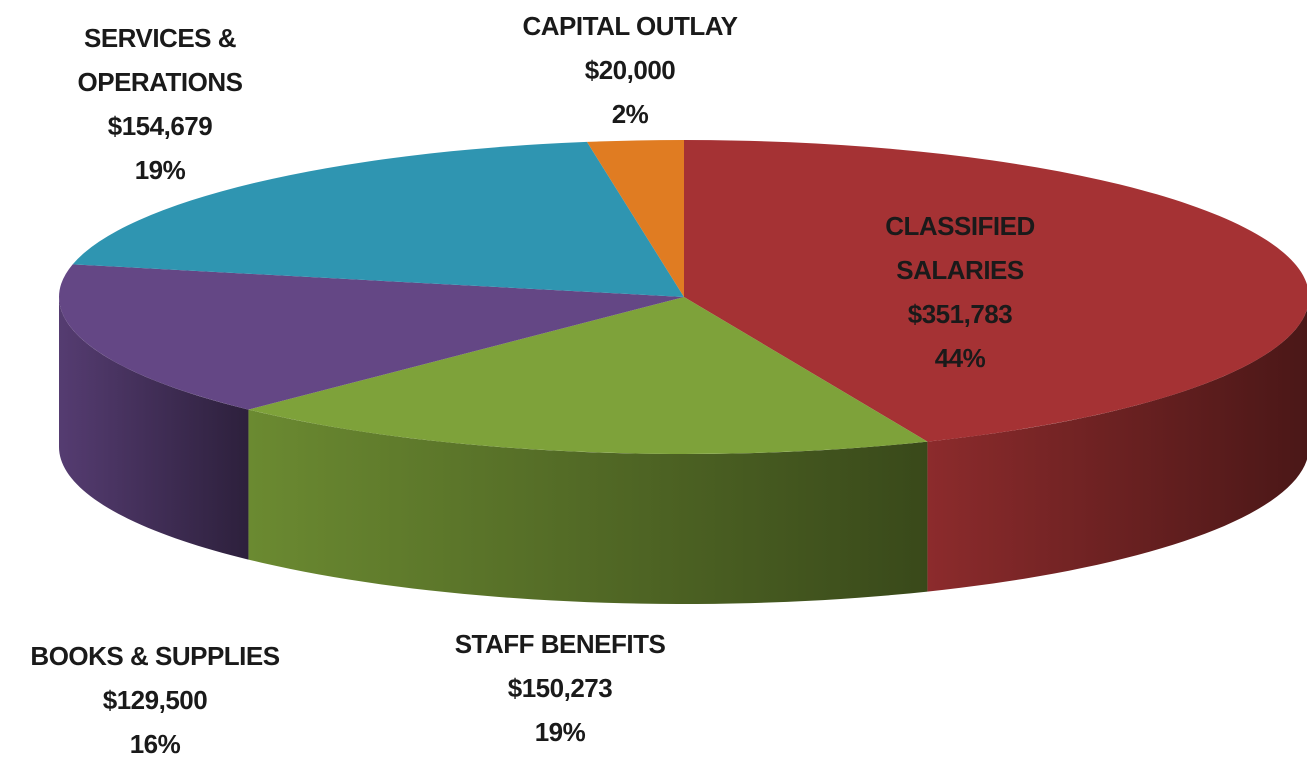 This screenshot has width=1307, height=766. What do you see at coordinates (960, 292) in the screenshot?
I see `slice-label: CLASSIFIED SALARIES $351,783 44%` at bounding box center [960, 292].